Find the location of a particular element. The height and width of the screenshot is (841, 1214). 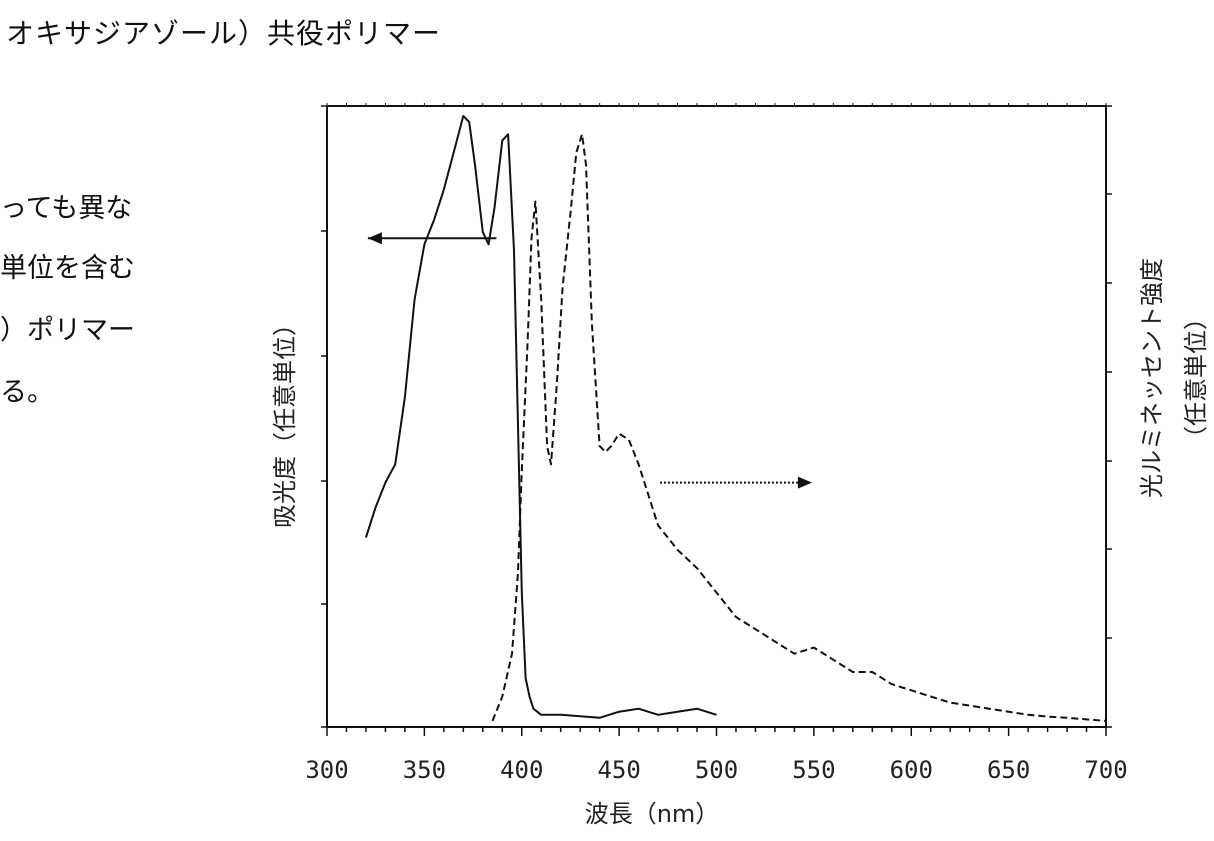

x-tick-label: 550 is located at coordinates (813, 770).